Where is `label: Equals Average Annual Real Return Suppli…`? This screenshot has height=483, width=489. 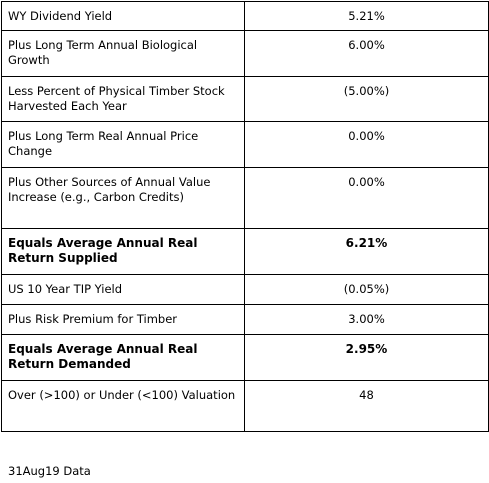
label: Equals Average Annual Real Return Suppli… is located at coordinates (123, 251).